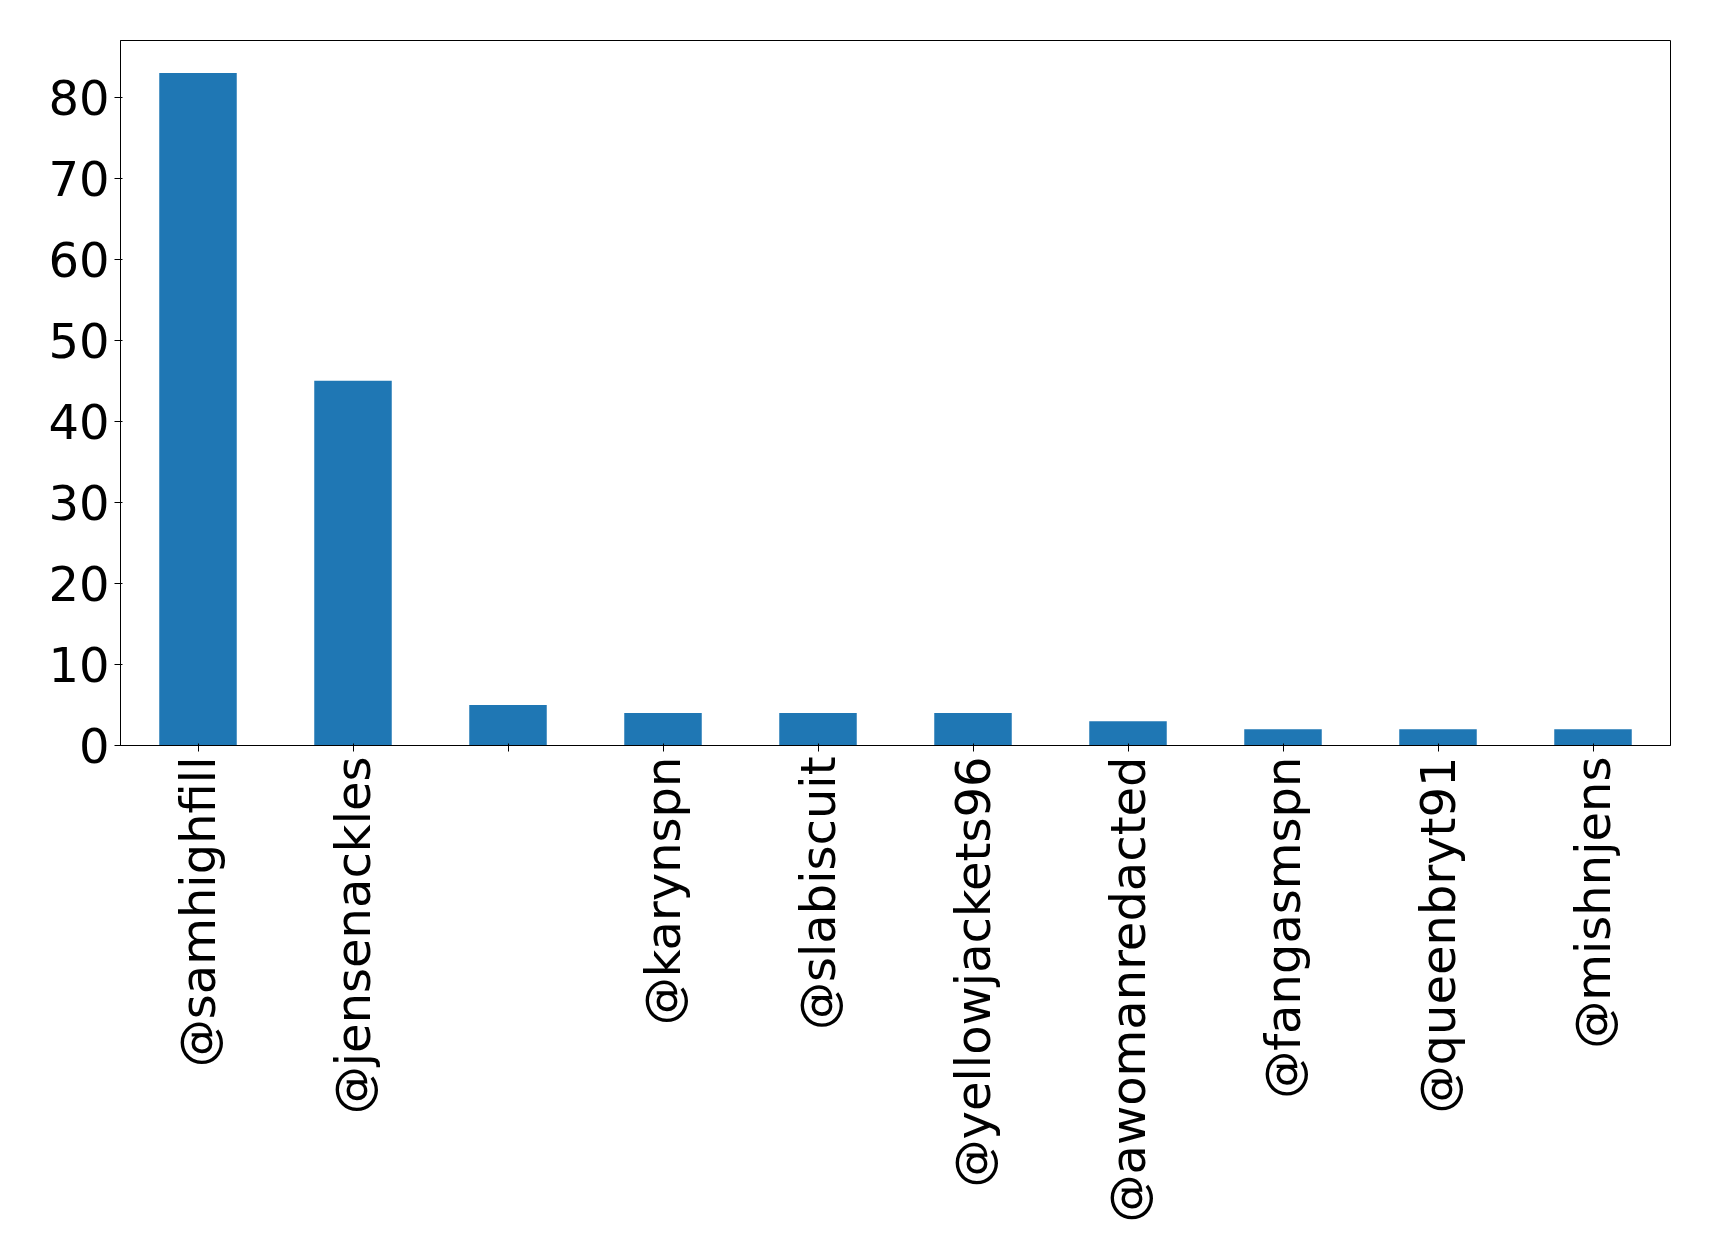  Describe the element at coordinates (79, 583) in the screenshot. I see `y-tick-label: 20` at that location.